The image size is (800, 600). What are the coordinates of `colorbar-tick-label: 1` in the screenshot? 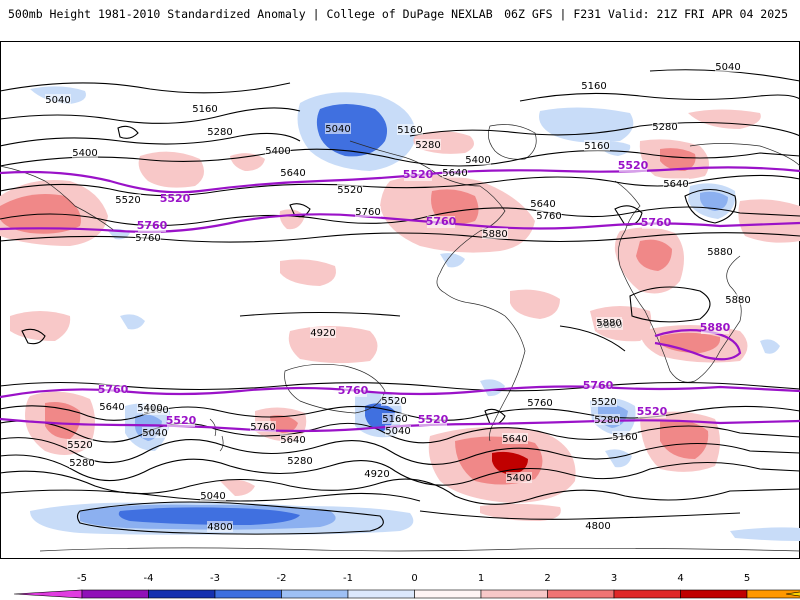 It's located at (481, 578).